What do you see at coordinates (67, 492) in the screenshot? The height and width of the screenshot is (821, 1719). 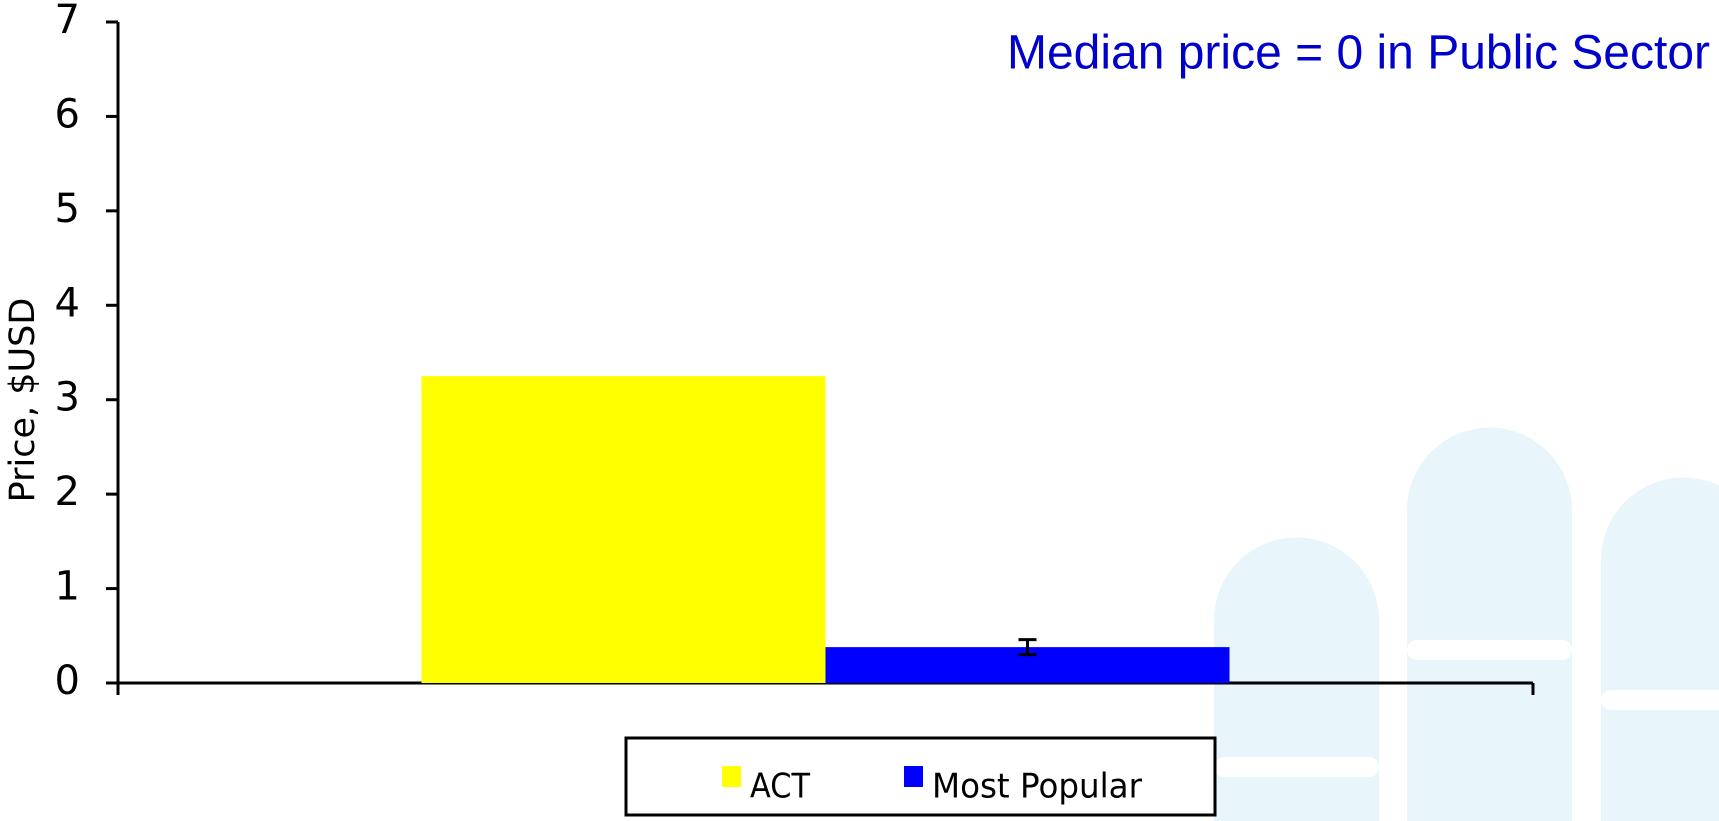 I see `y-tick-label: 2` at bounding box center [67, 492].